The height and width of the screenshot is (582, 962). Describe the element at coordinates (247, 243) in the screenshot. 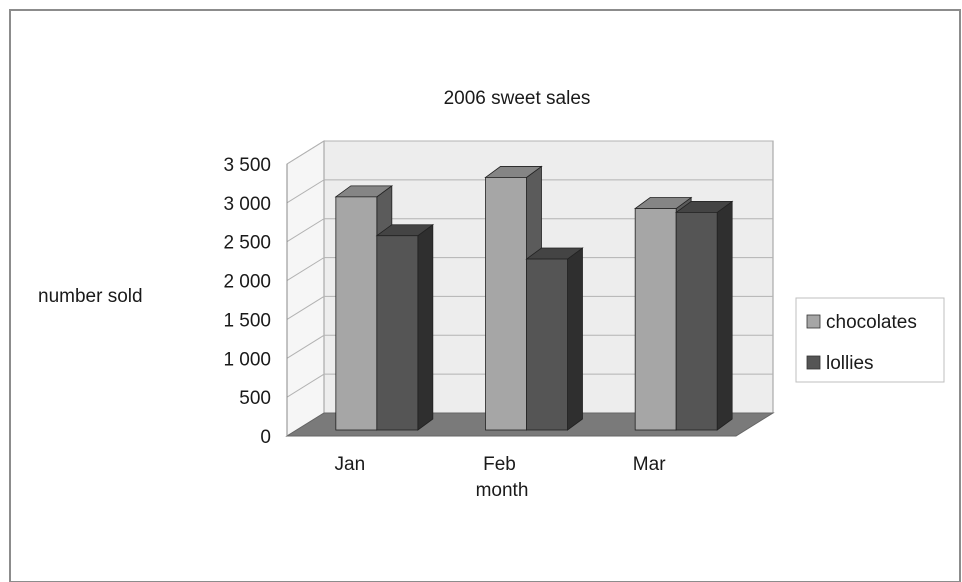

I see `y-tick-label: 2 500` at that location.